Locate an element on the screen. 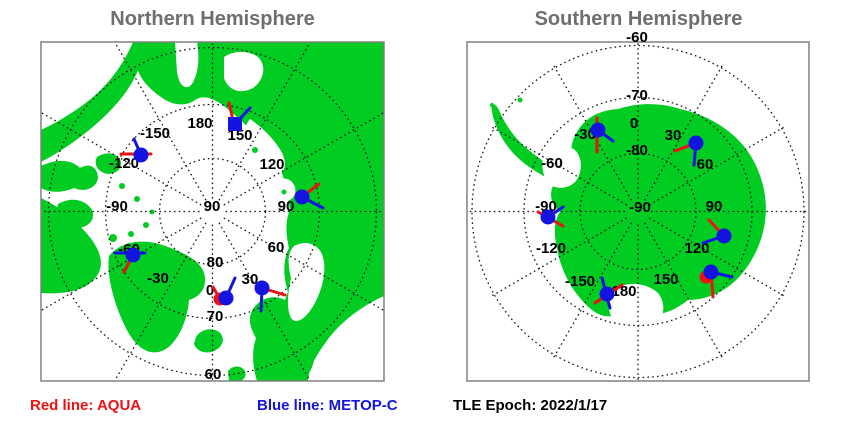 The height and width of the screenshot is (425, 850). graticule-label: 80 is located at coordinates (215, 262).